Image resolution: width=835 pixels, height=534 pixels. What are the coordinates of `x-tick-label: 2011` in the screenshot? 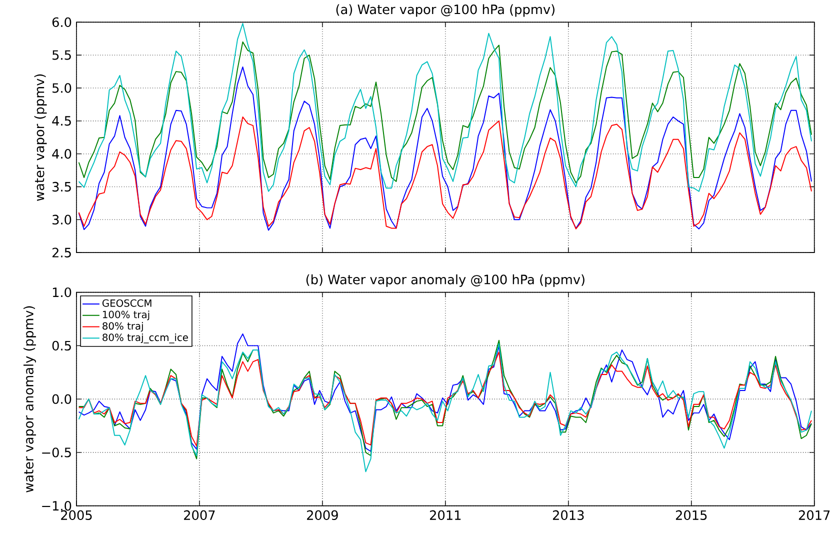 It's located at (445, 515).